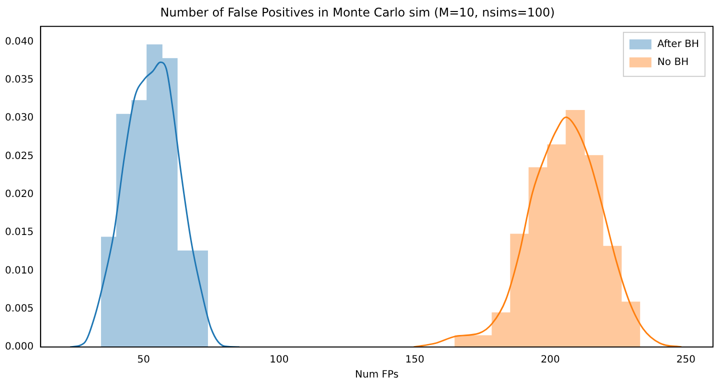 The height and width of the screenshot is (387, 719). What do you see at coordinates (19, 80) in the screenshot?
I see `y-tick-label: 0.035` at bounding box center [19, 80].